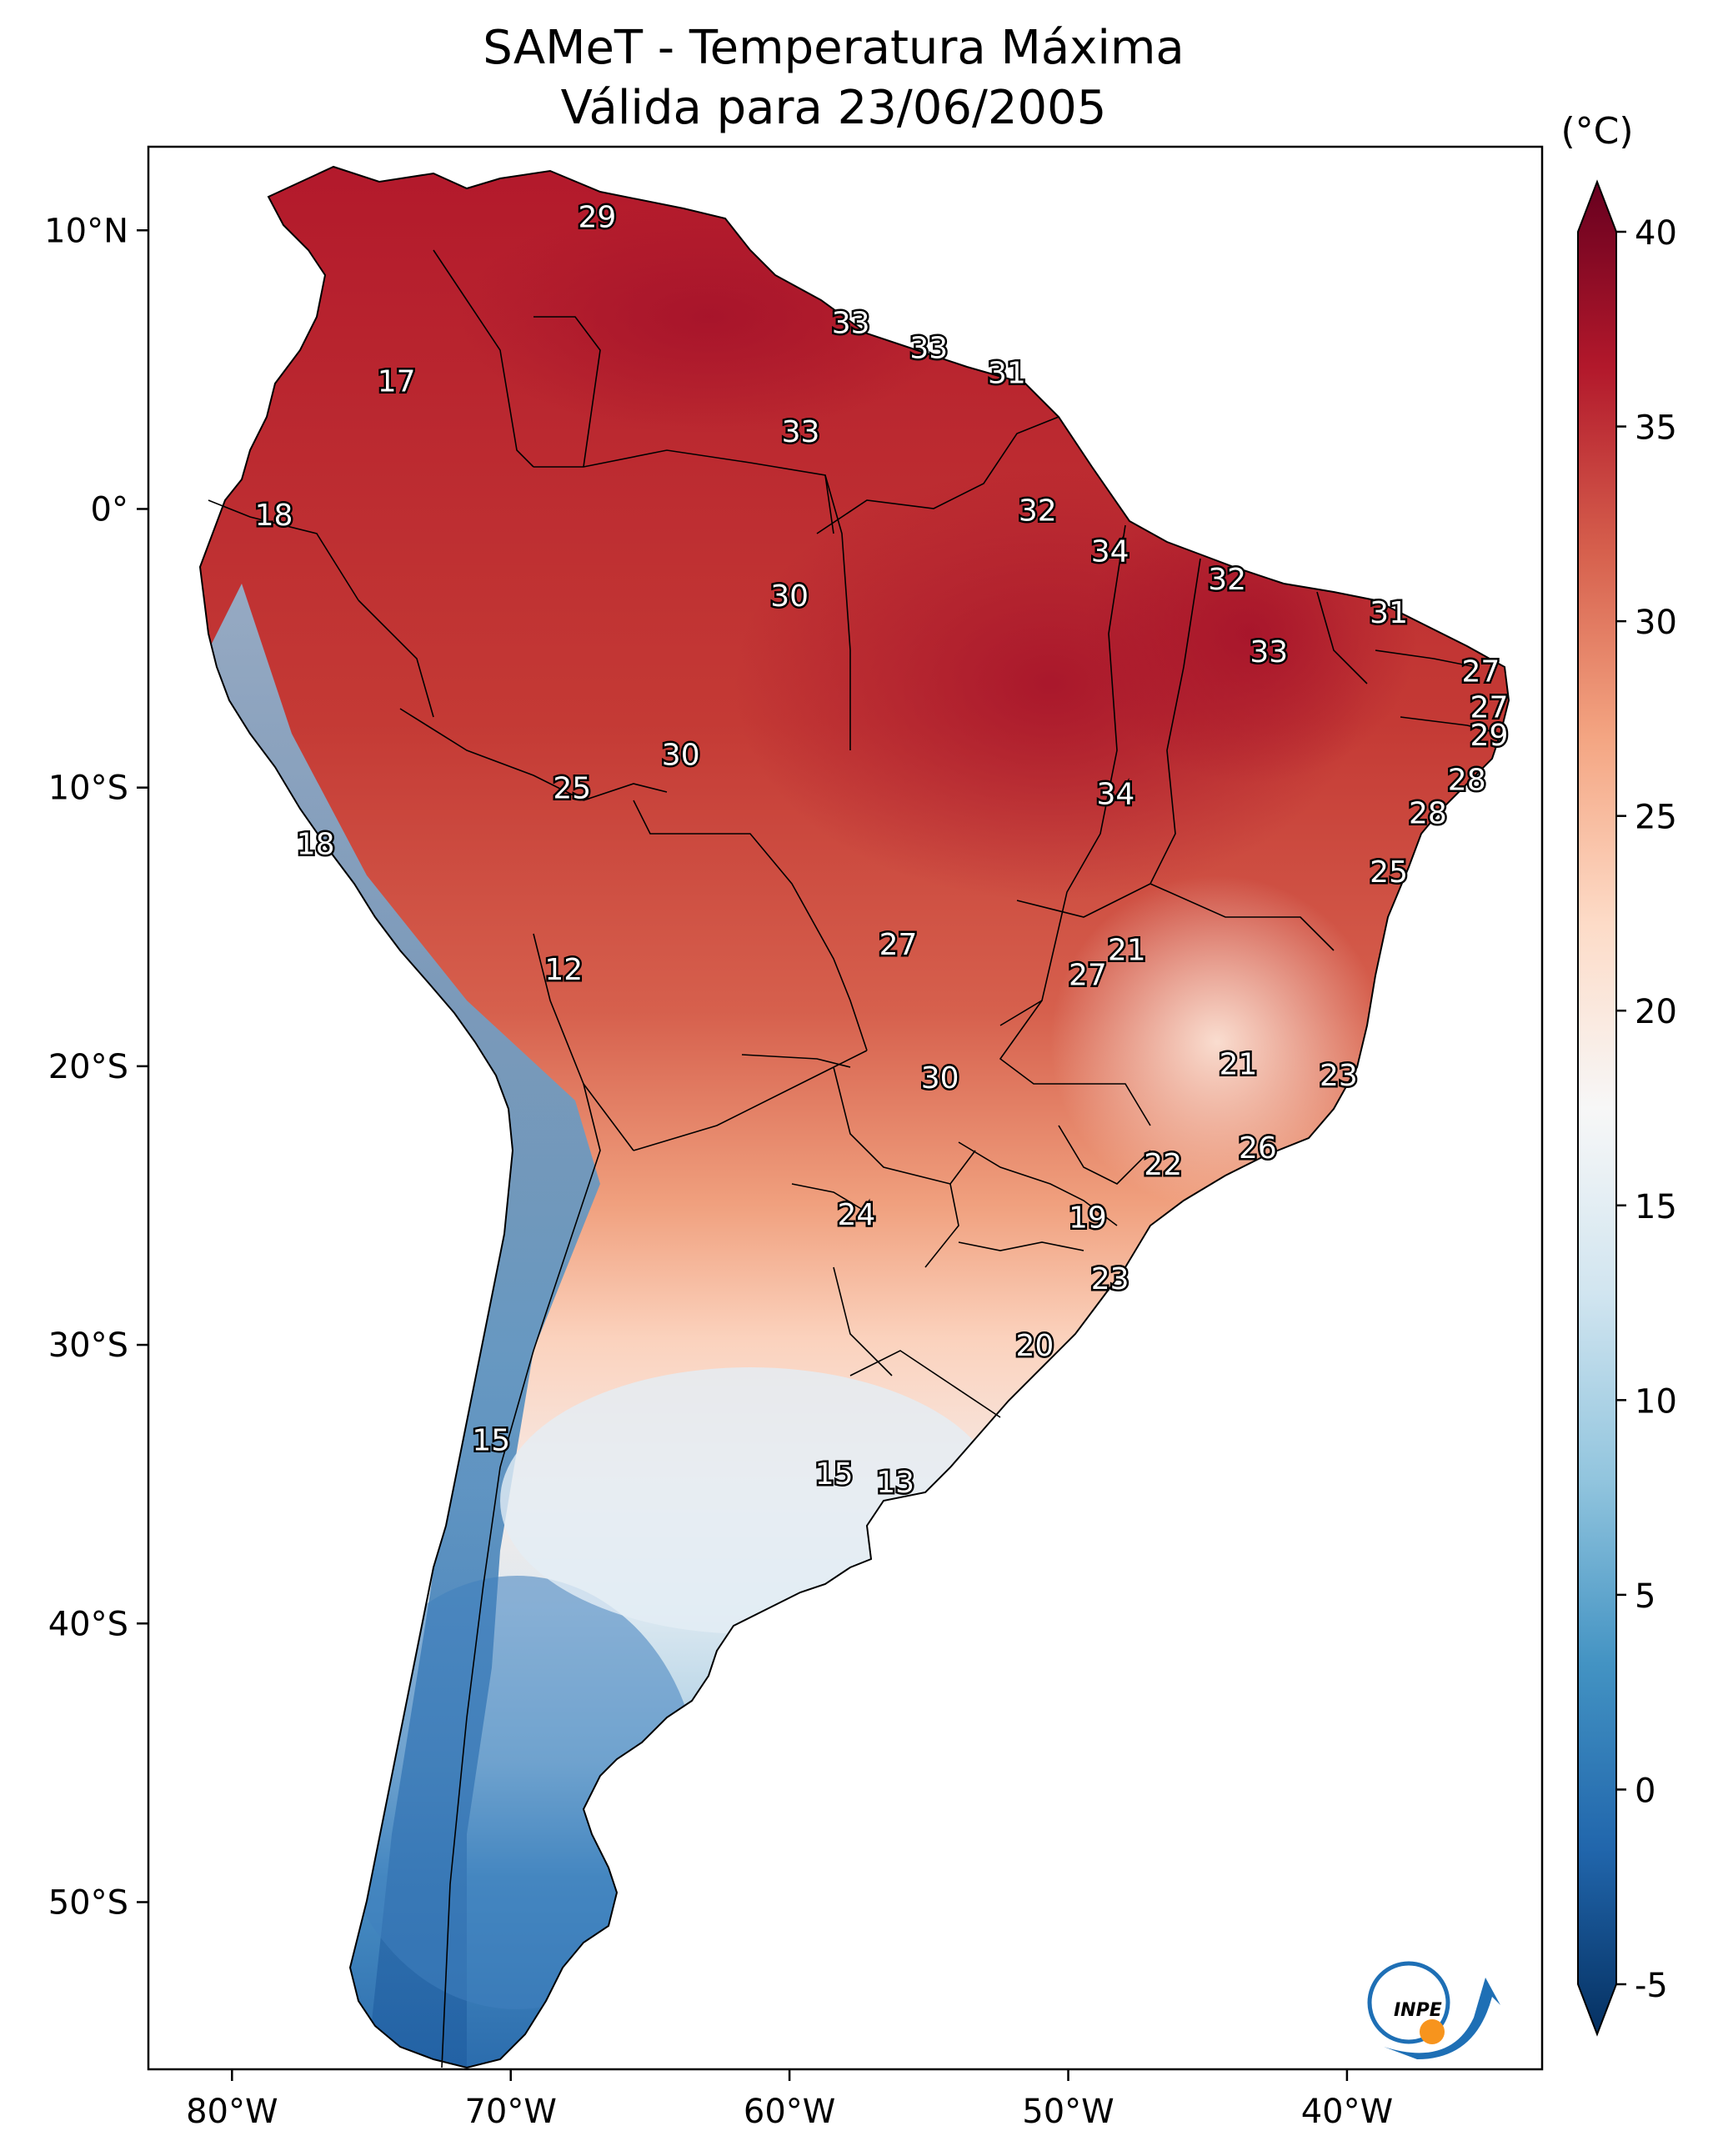 This screenshot has height=2156, width=1723. I want to click on map-title-line1: SAMeT - Temperatura Máxima, so click(834, 48).